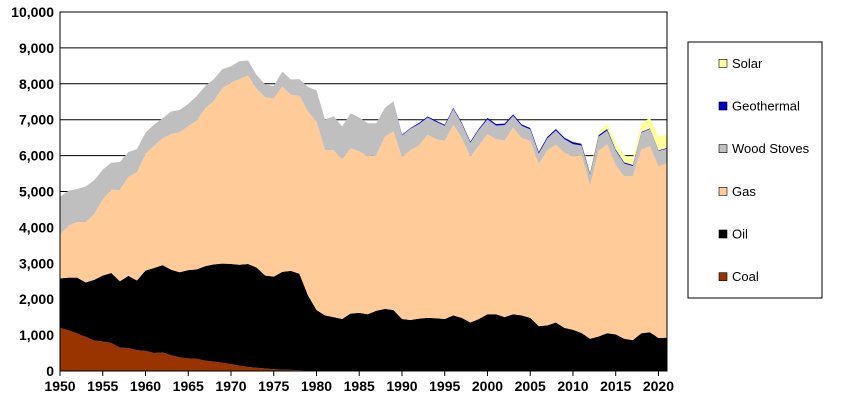 This screenshot has height=400, width=844. What do you see at coordinates (572, 386) in the screenshot?
I see `x-tick-label: 2010` at bounding box center [572, 386].